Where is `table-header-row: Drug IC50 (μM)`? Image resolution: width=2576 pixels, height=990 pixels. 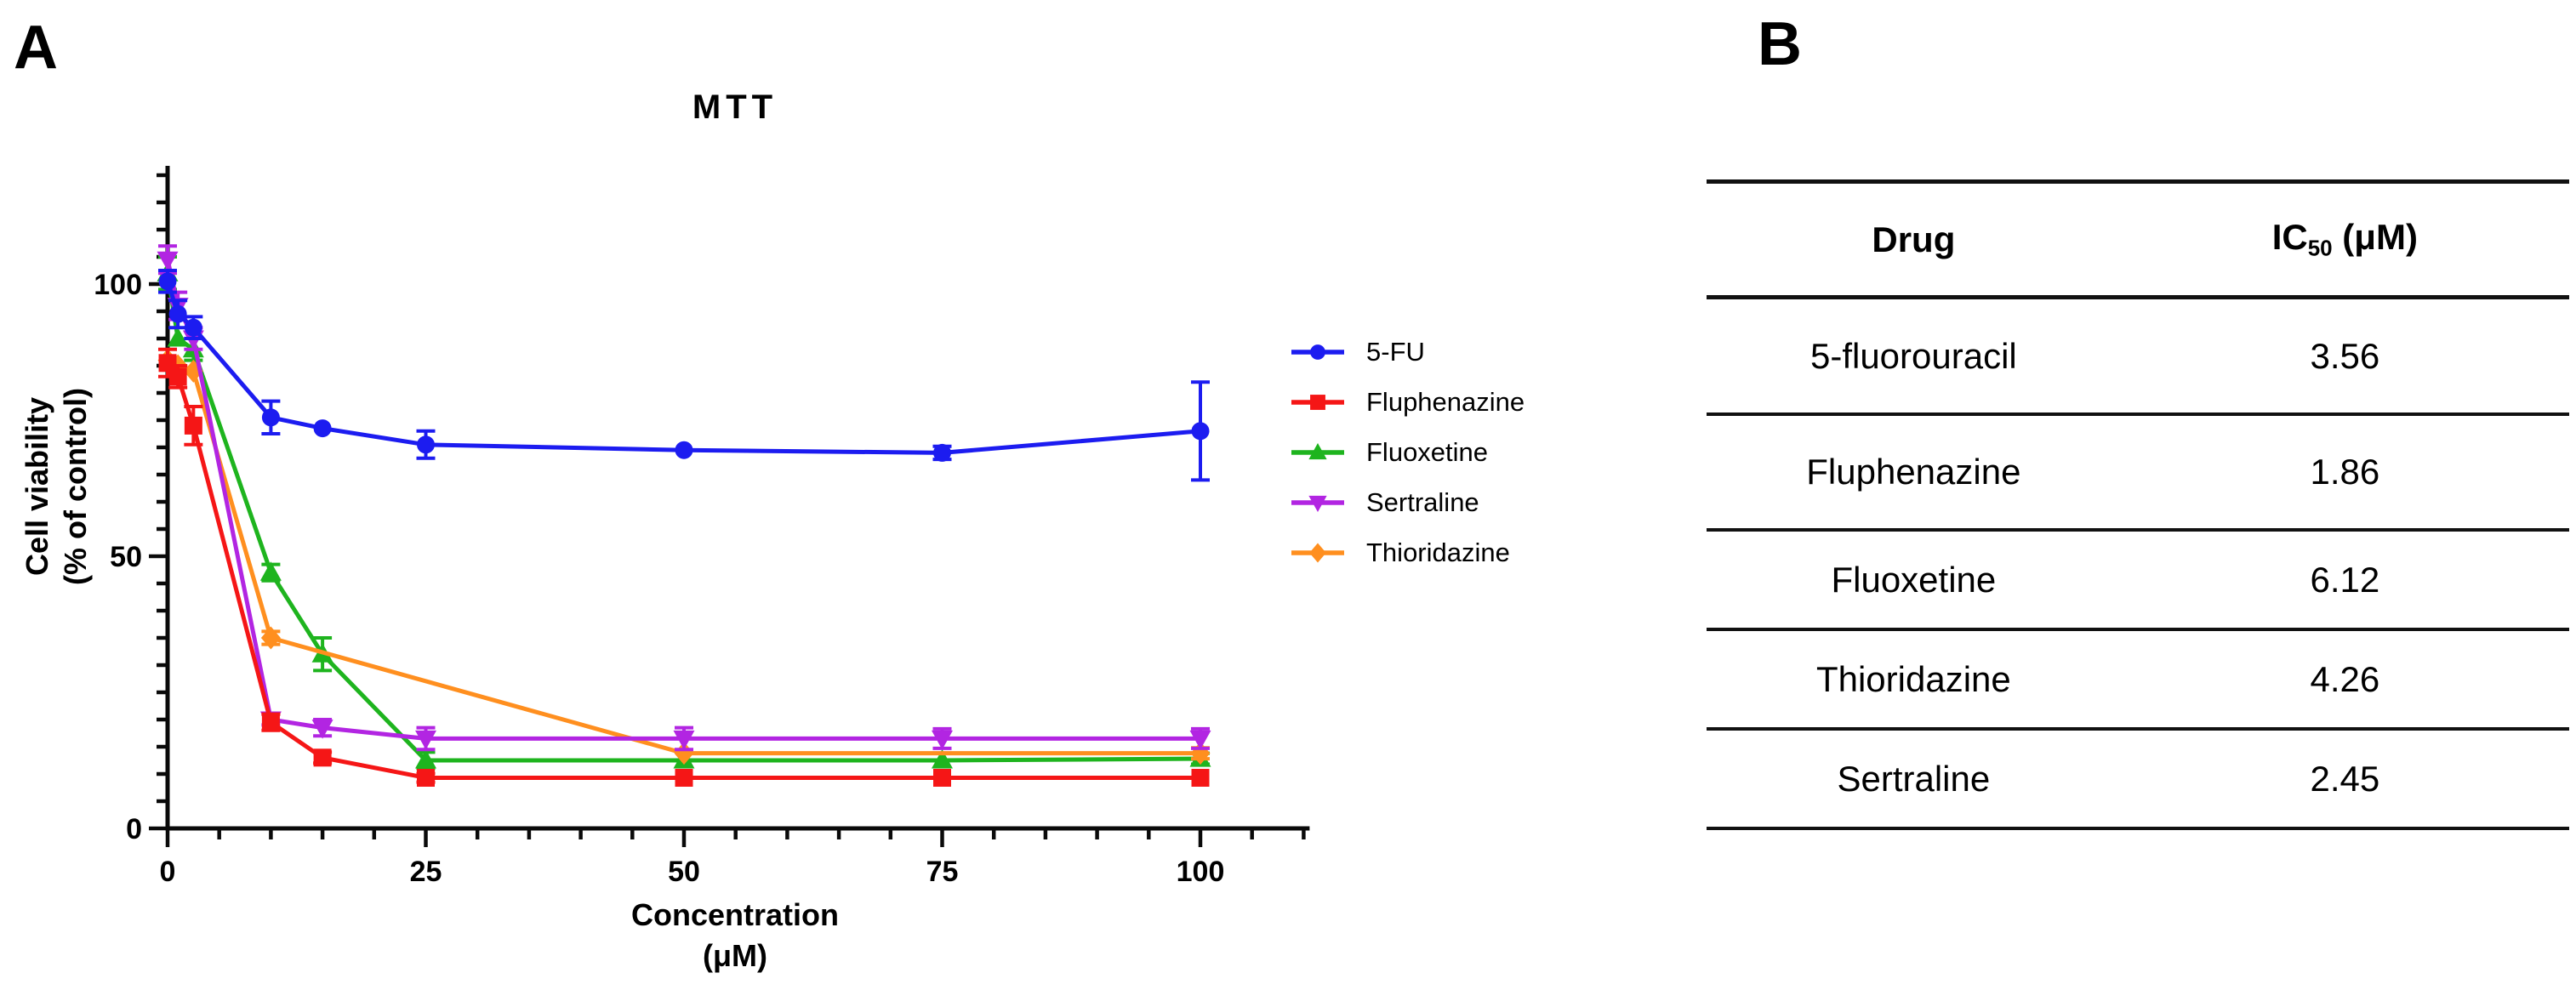
table-header-row: Drug IC50 (μM) is located at coordinates (2138, 241).